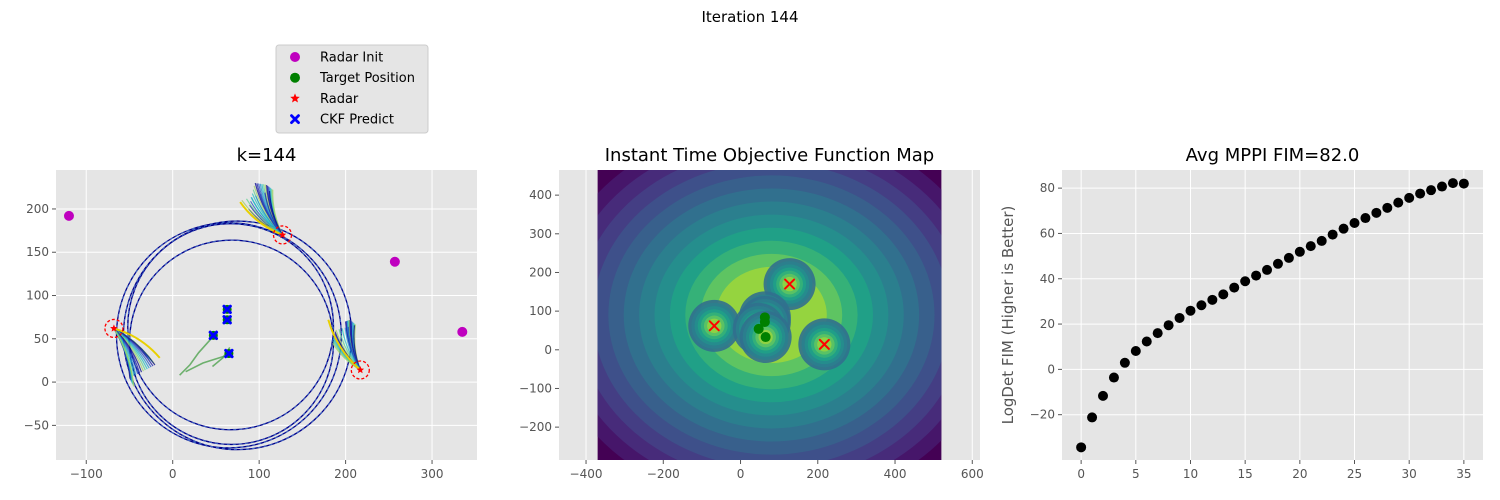 This screenshot has width=1500, height=500. Describe the element at coordinates (535, 388) in the screenshot. I see `p2-ytick-label: −100` at that location.